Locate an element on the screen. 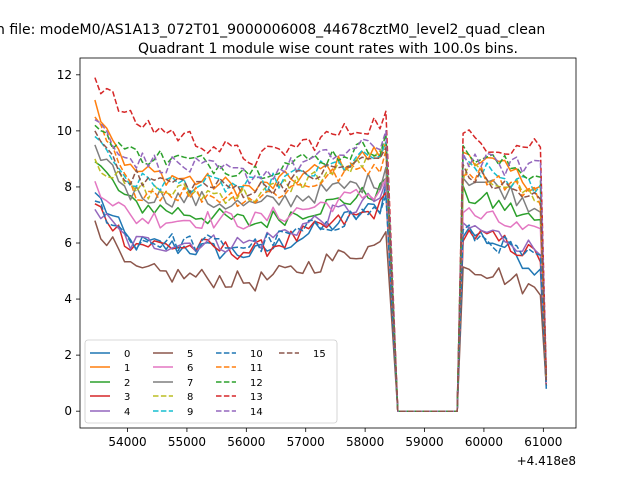  legend-label-14: 14 is located at coordinates (256, 412).